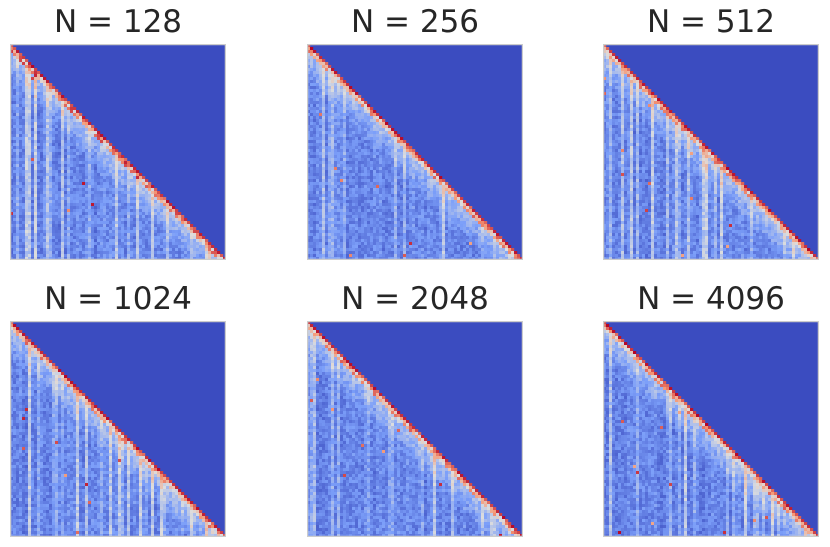  What do you see at coordinates (118, 22) in the screenshot?
I see `panel-title: N = 128` at bounding box center [118, 22].